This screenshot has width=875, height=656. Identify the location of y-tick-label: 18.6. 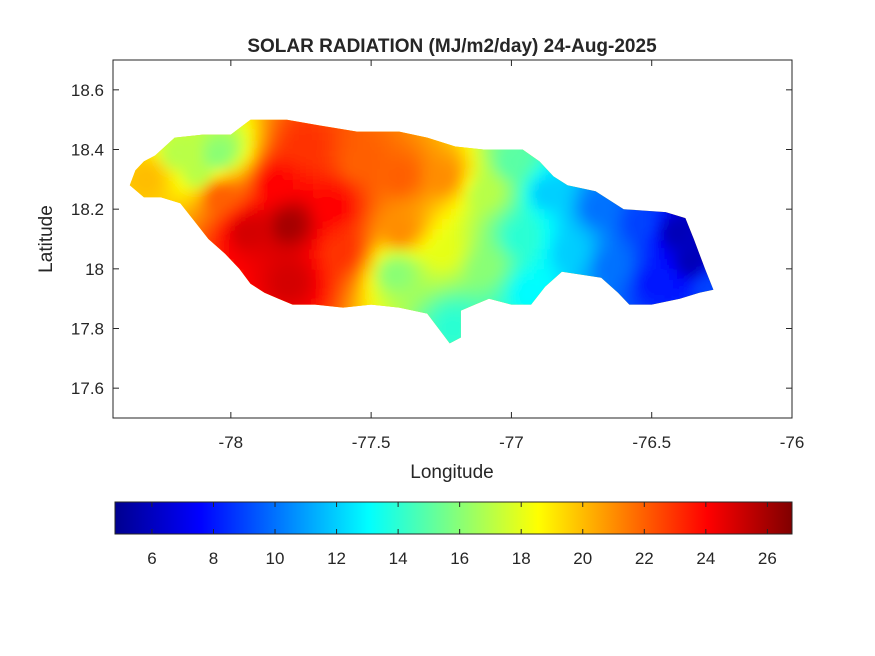
(87, 90).